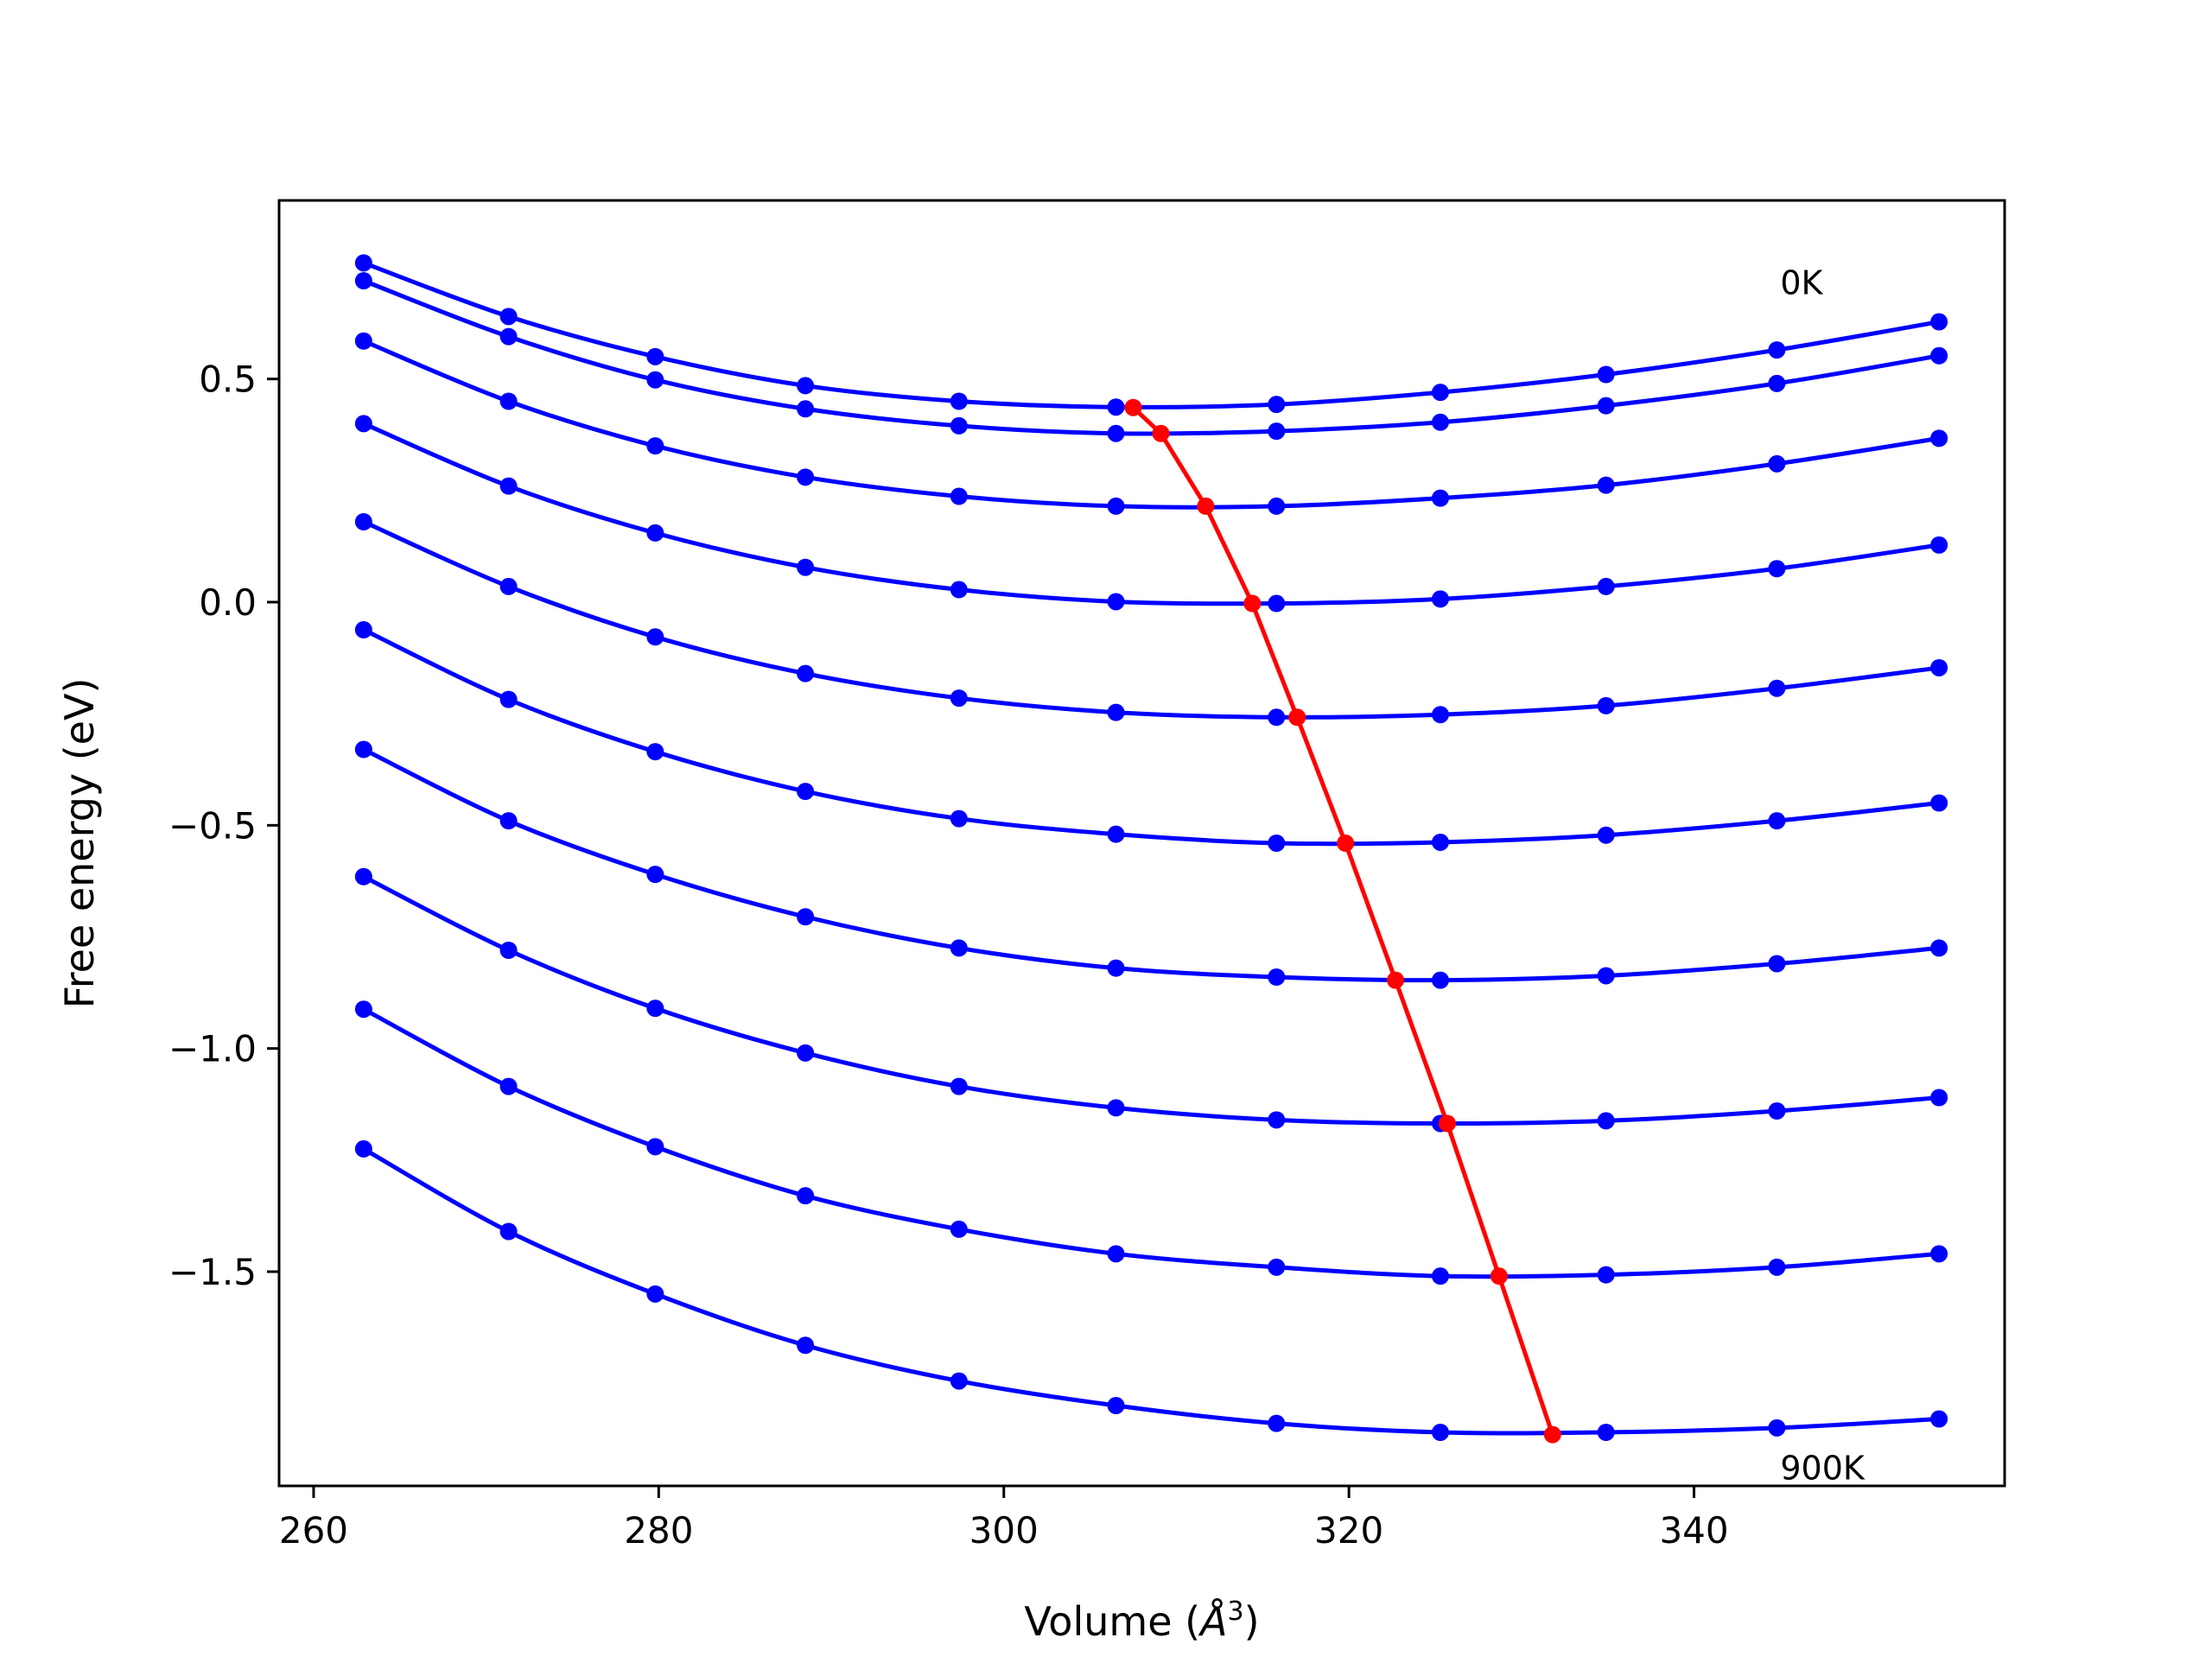 The width and height of the screenshot is (2212, 1663). I want to click on series-9-line, so click(1151, 1291).